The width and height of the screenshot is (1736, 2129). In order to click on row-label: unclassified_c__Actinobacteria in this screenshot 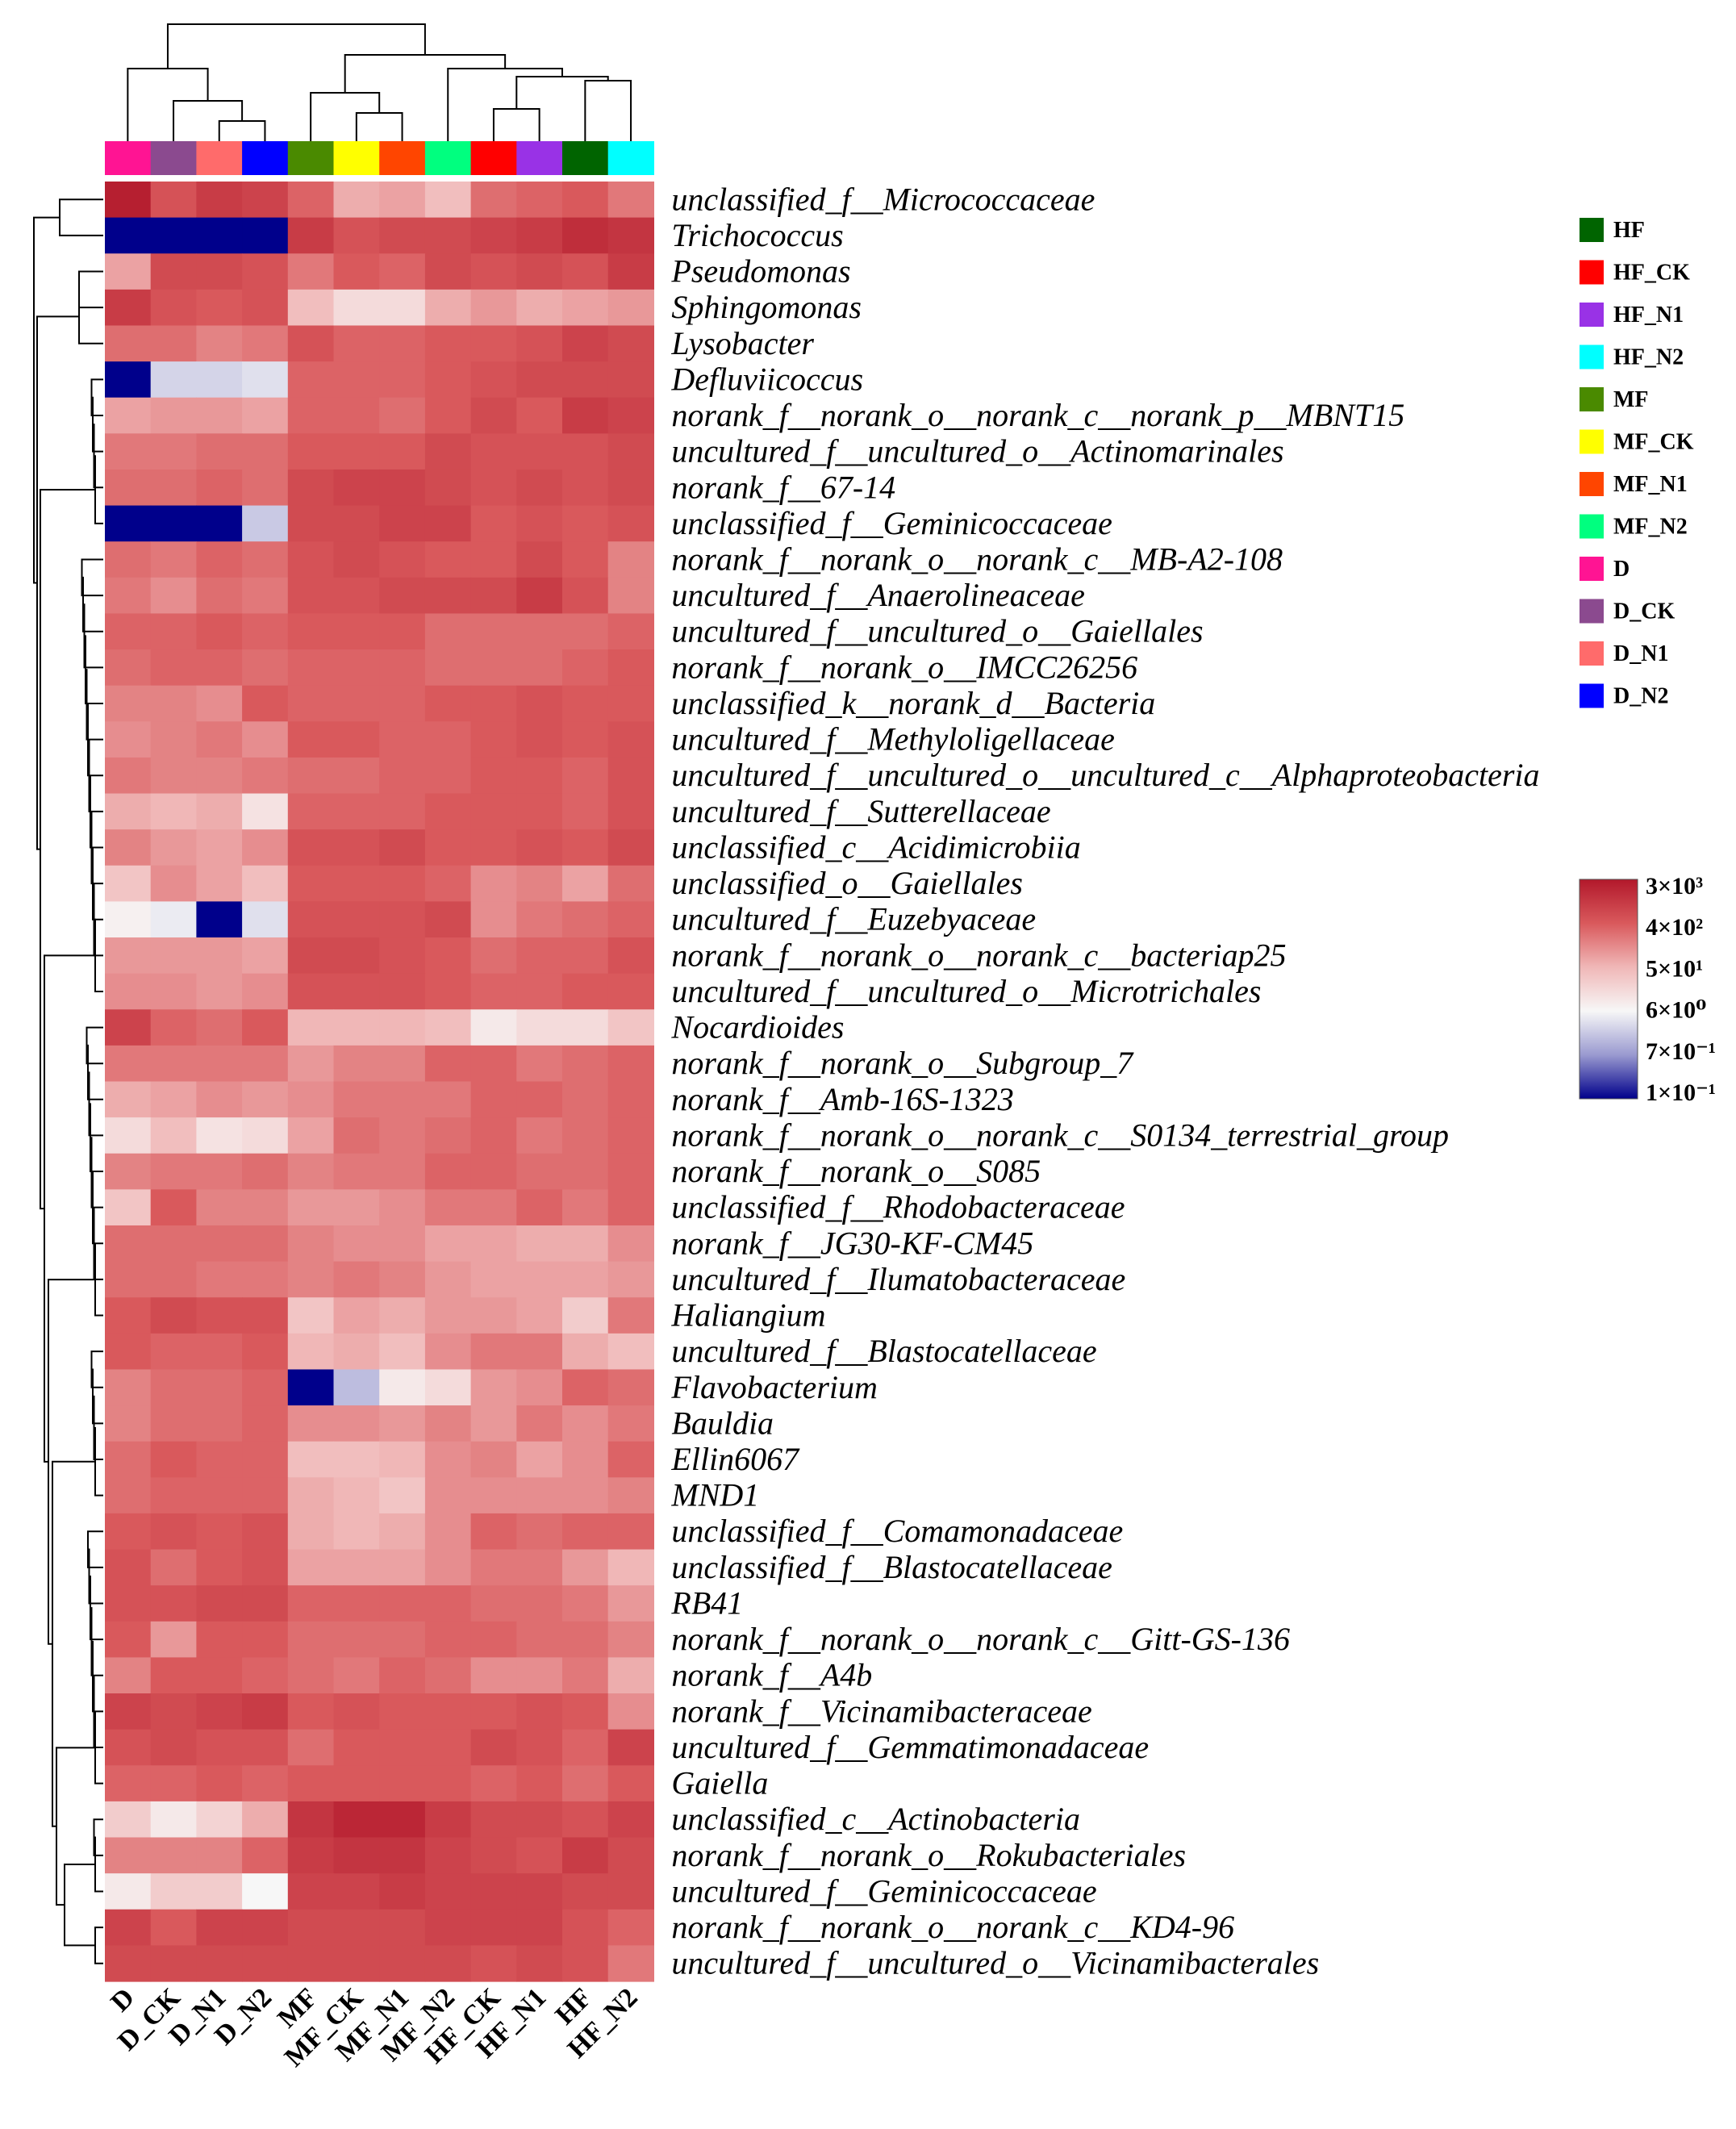, I will do `click(876, 1819)`.